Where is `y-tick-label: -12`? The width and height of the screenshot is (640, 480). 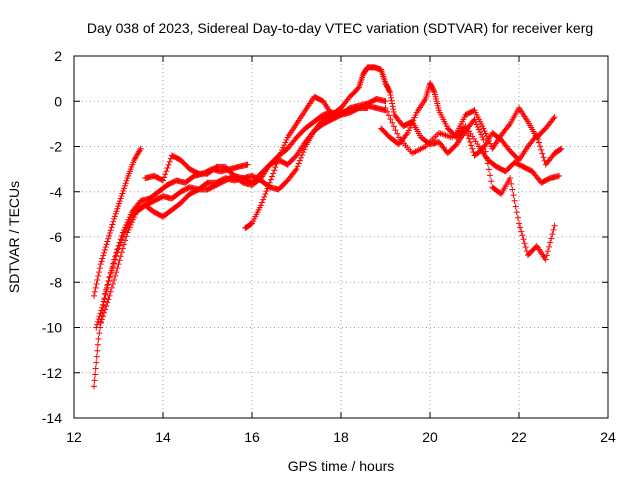 y-tick-label: -12 is located at coordinates (52, 373).